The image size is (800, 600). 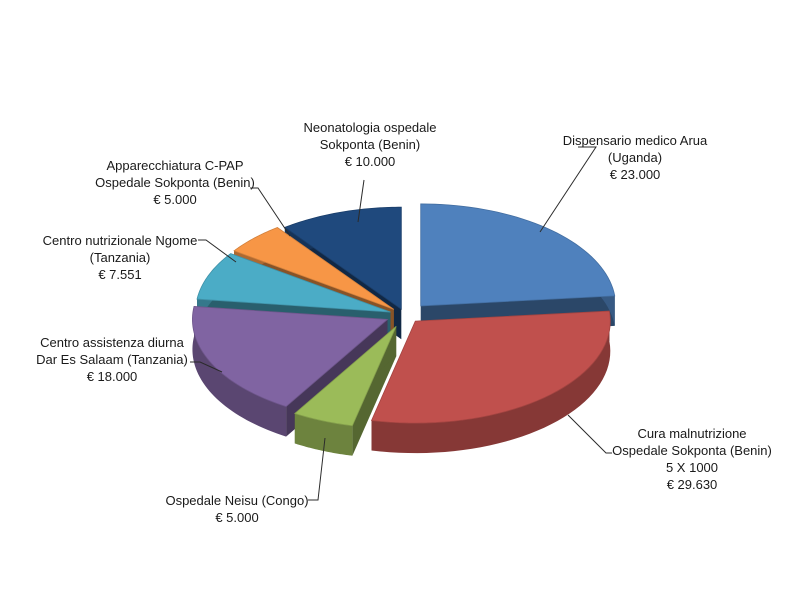 I want to click on slice-label-line: € 23.000, so click(x=635, y=174).